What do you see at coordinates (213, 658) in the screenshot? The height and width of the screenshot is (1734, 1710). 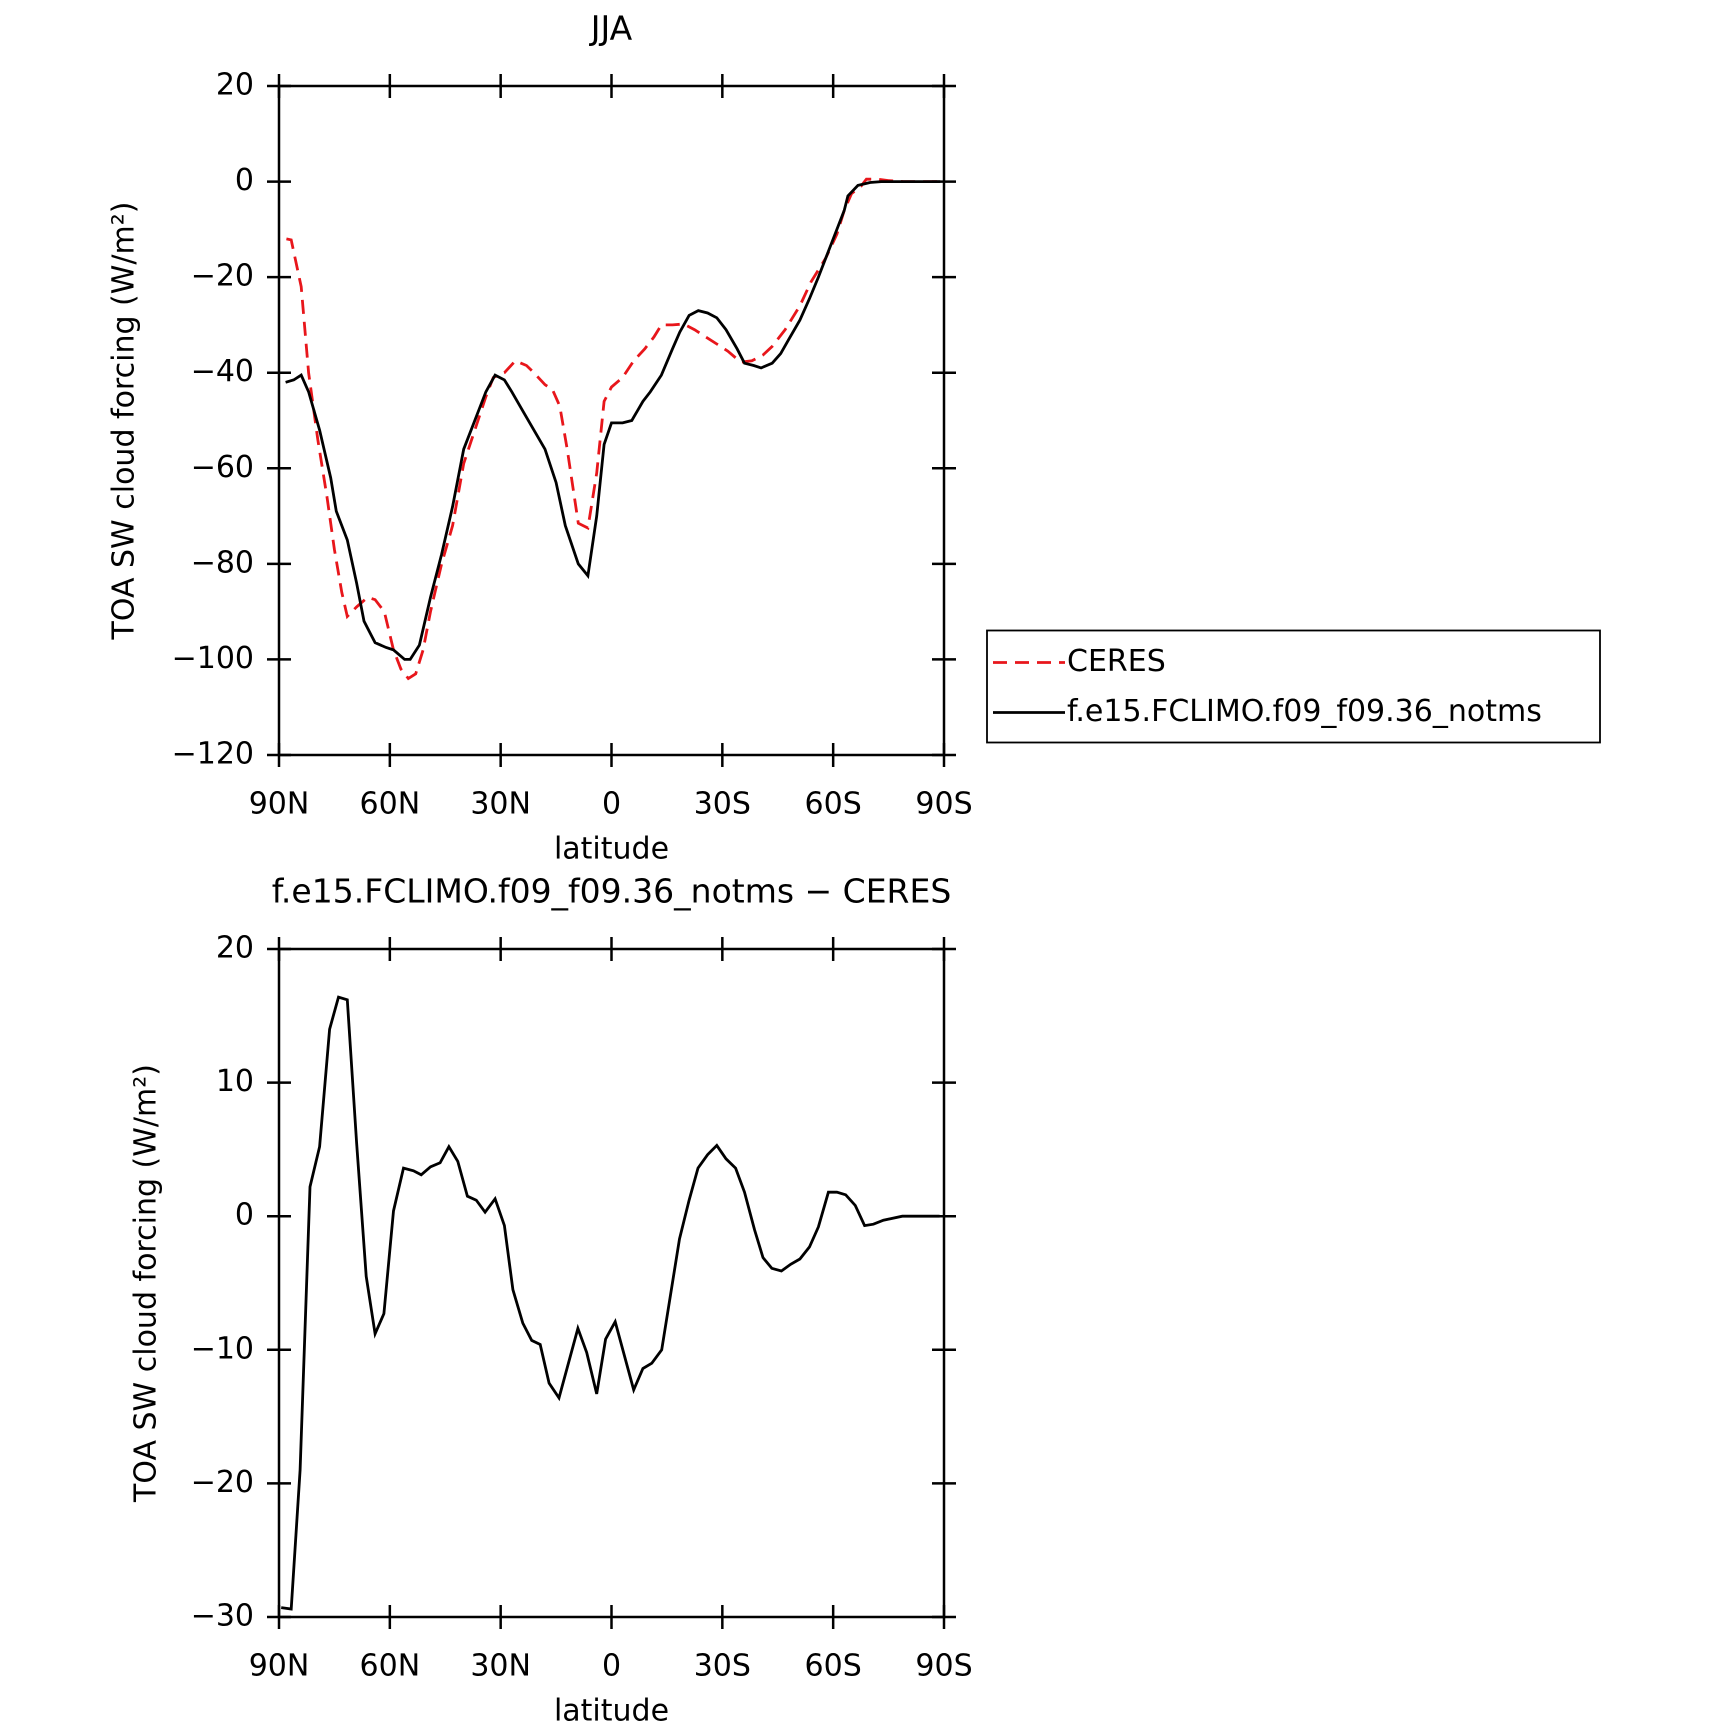 I see `y-tick-label: −100` at bounding box center [213, 658].